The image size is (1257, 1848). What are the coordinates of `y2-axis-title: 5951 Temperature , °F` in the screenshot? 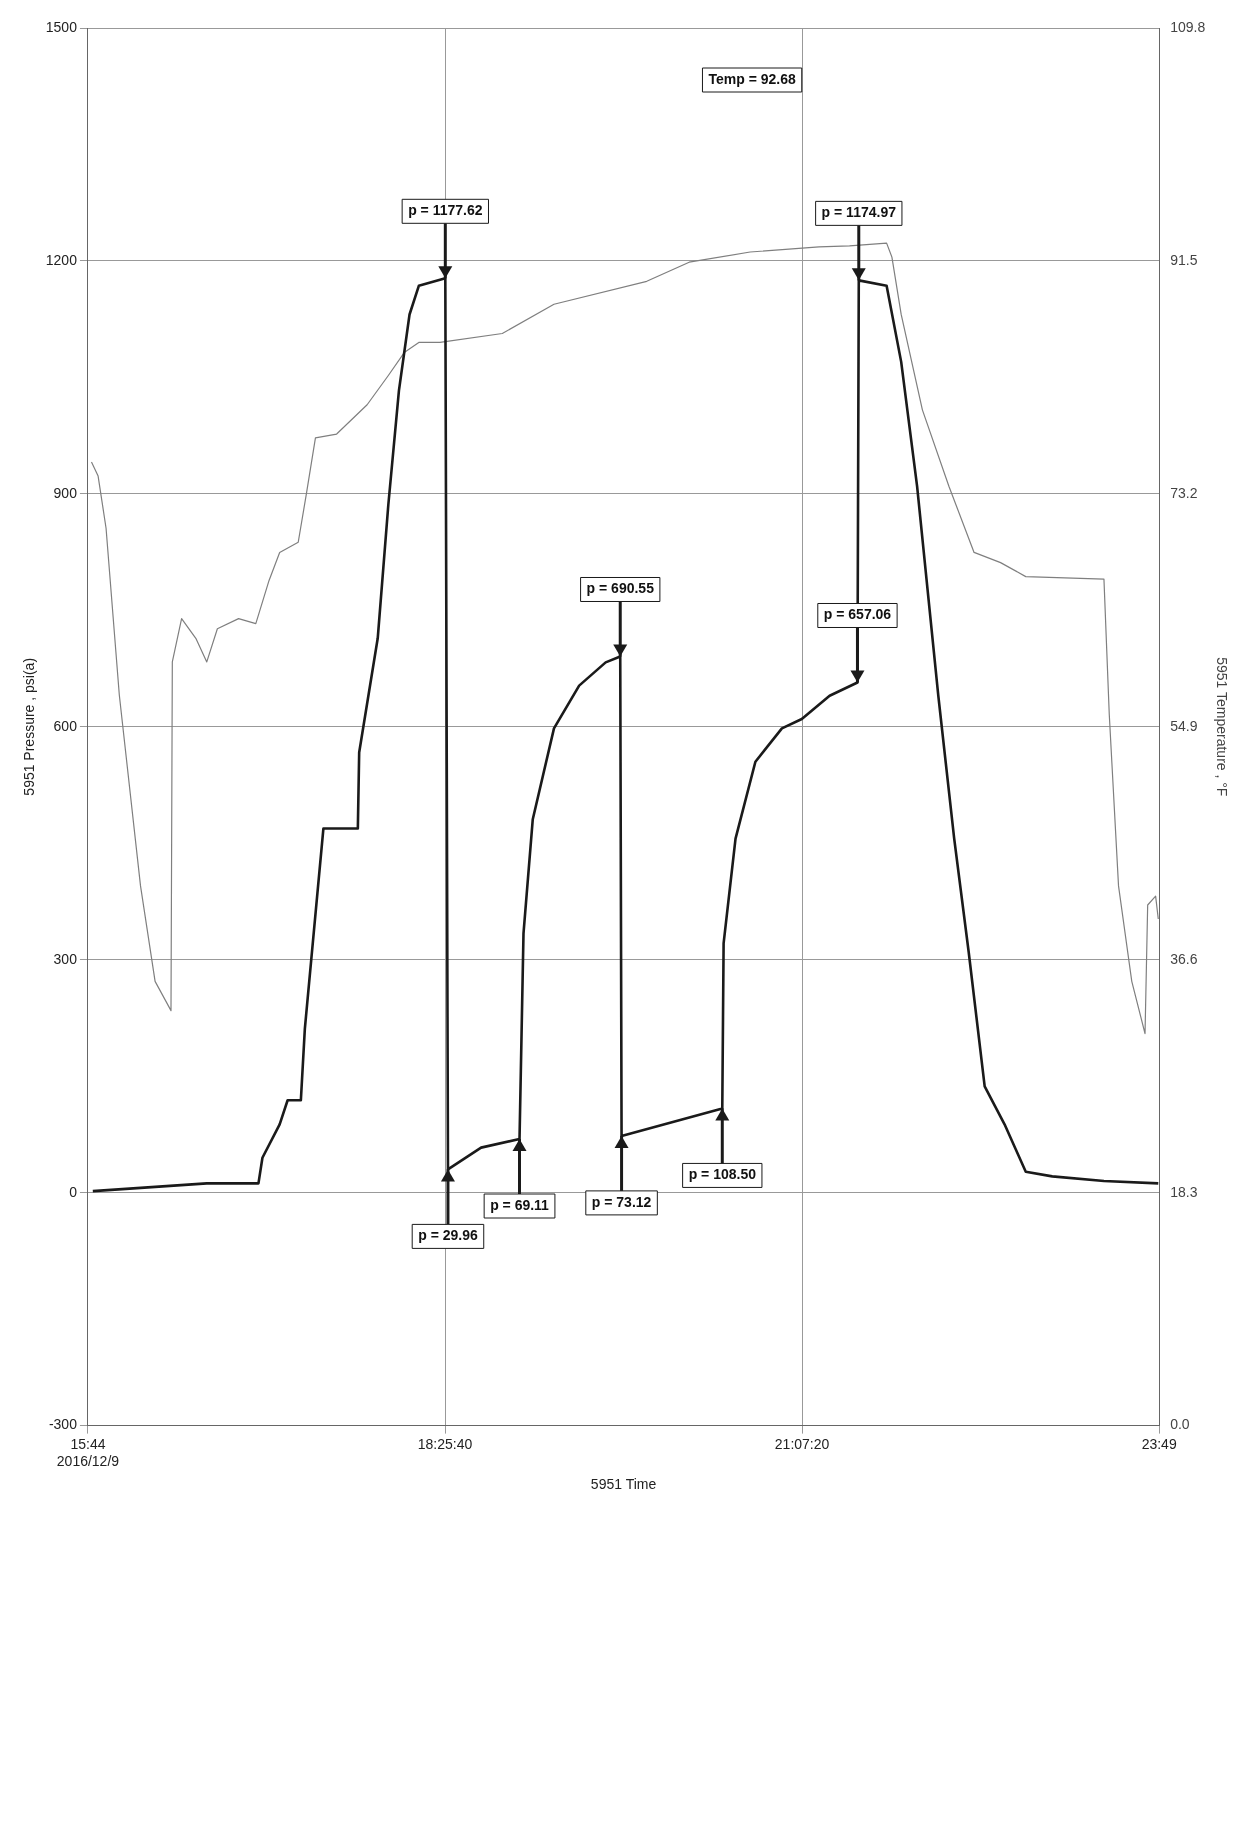 It's located at (1221, 727).